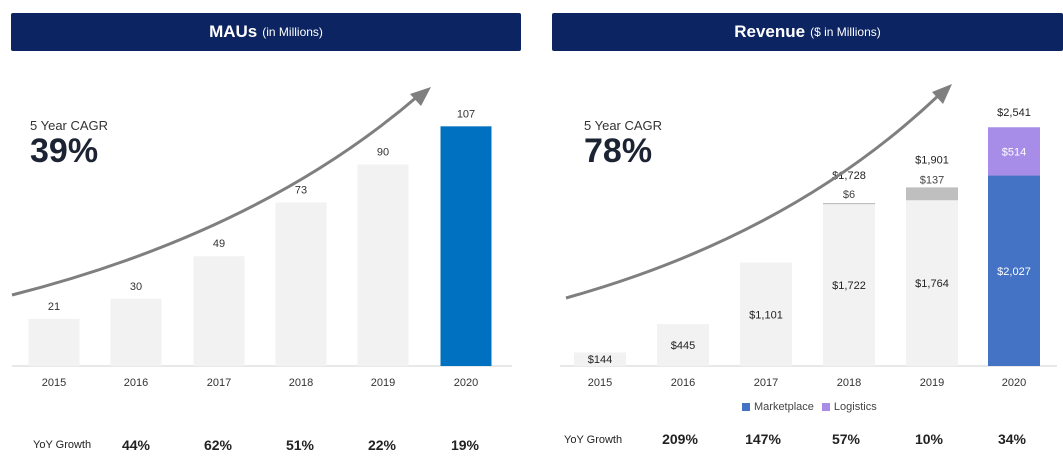 This screenshot has width=1063, height=464. I want to click on mau-subtitle: (in Millions), so click(292, 32).